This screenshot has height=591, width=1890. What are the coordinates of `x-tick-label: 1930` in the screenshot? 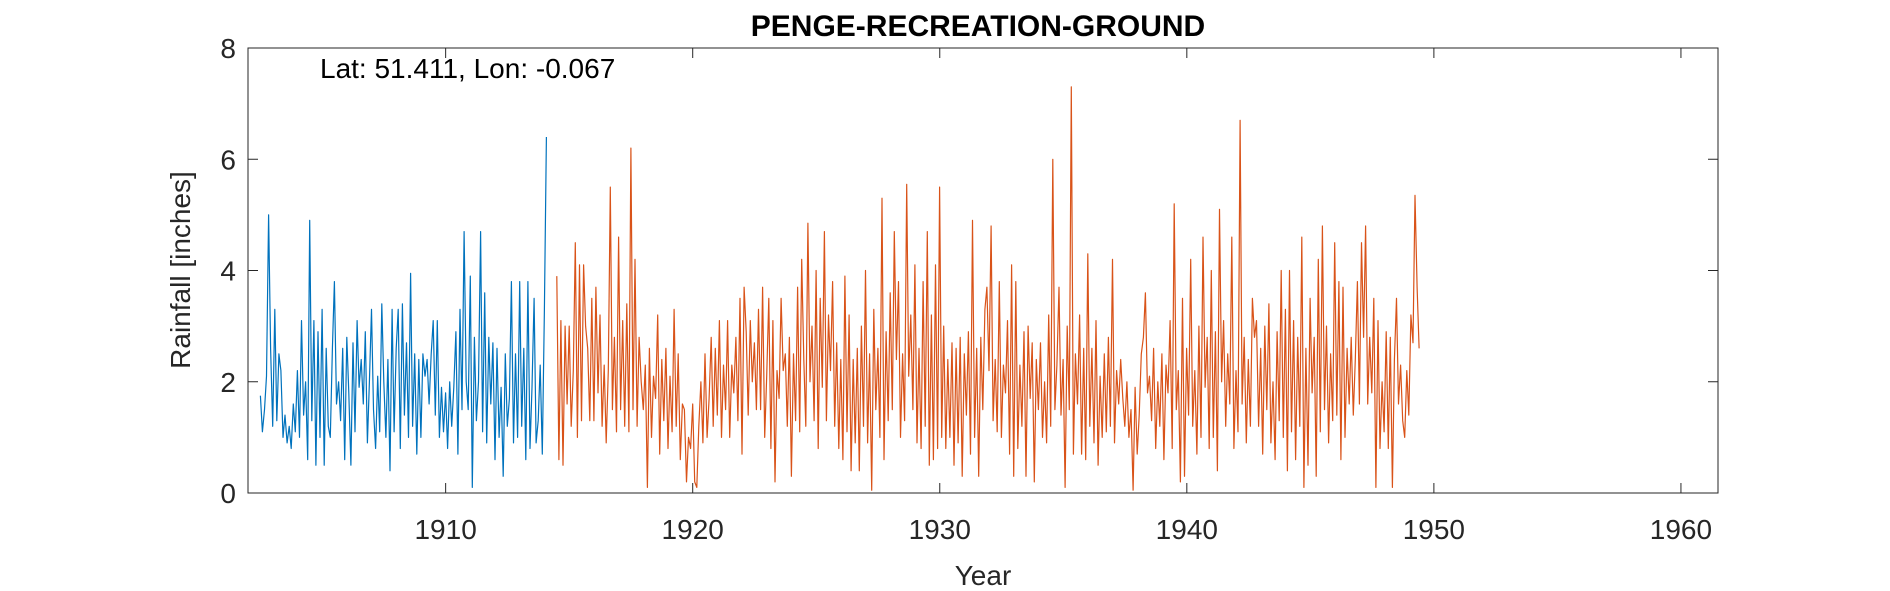 It's located at (940, 529).